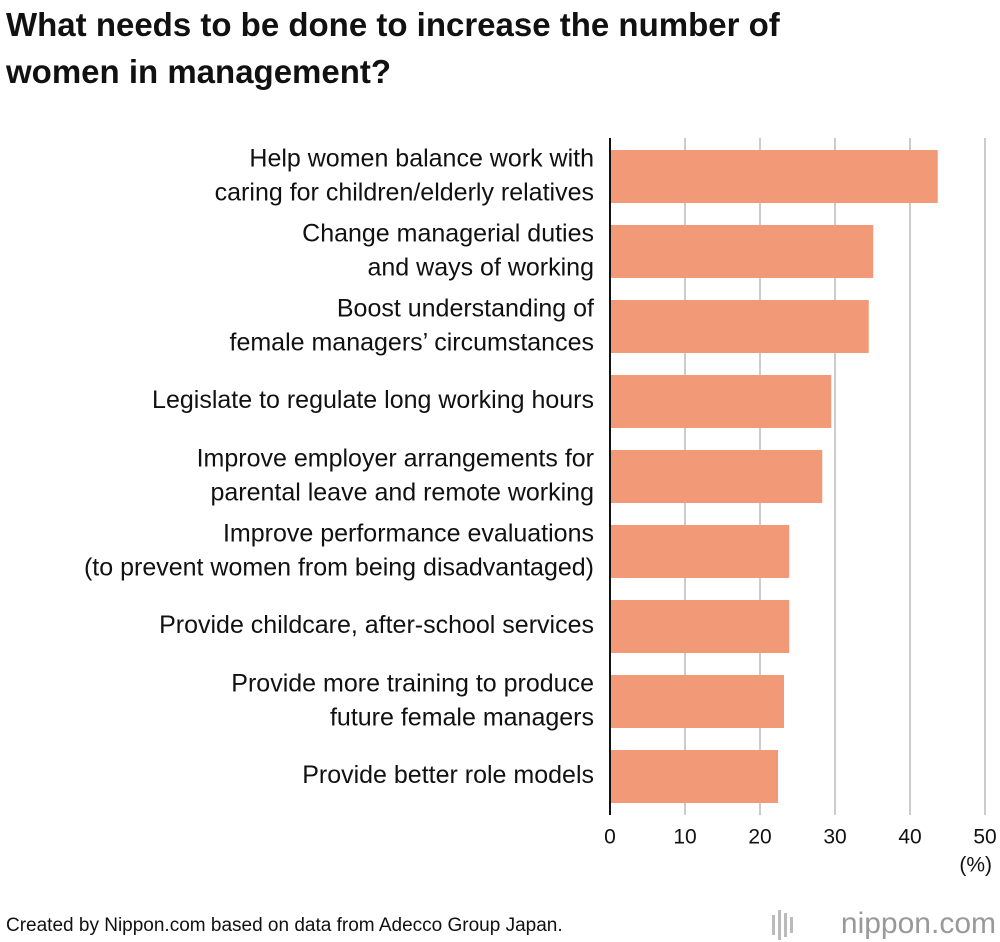 The width and height of the screenshot is (1000, 942). Describe the element at coordinates (684, 837) in the screenshot. I see `x-tick-label: 10` at that location.